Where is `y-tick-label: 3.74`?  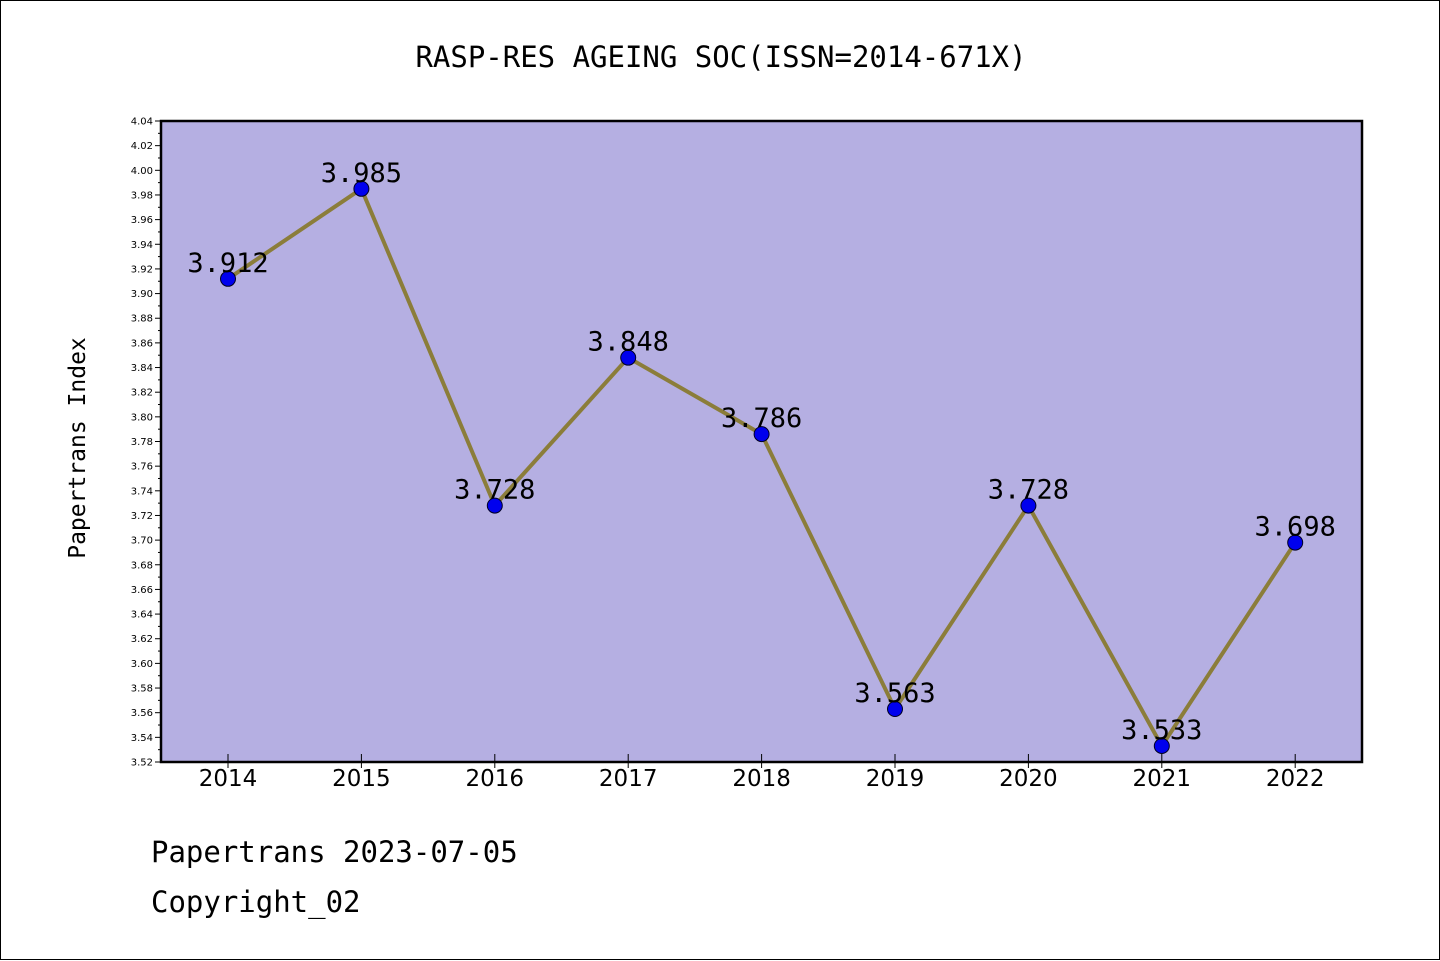 y-tick-label: 3.74 is located at coordinates (142, 491).